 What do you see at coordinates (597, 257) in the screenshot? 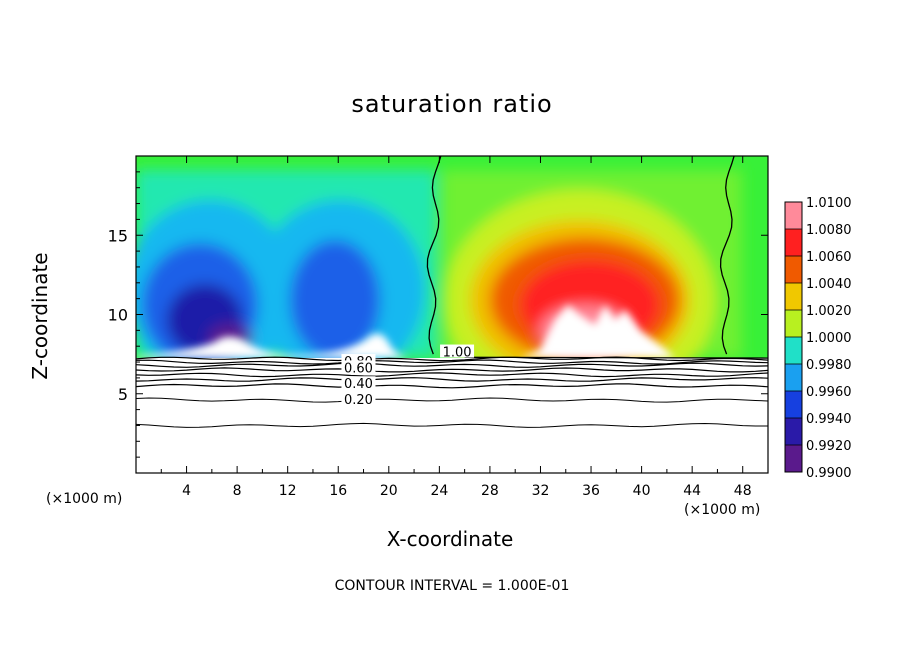
I see `saturation-boundary-lines` at bounding box center [597, 257].